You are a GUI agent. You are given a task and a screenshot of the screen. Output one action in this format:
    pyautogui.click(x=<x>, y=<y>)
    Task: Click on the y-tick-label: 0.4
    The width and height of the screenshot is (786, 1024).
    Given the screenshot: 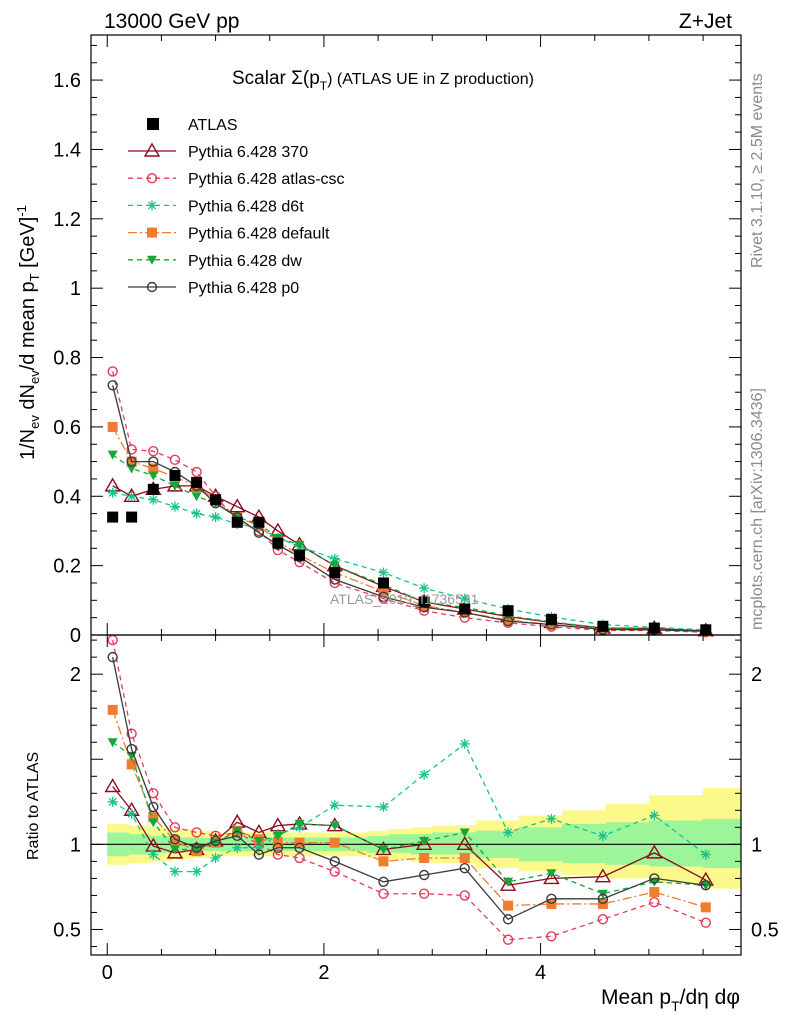 What is the action you would take?
    pyautogui.click(x=67, y=497)
    